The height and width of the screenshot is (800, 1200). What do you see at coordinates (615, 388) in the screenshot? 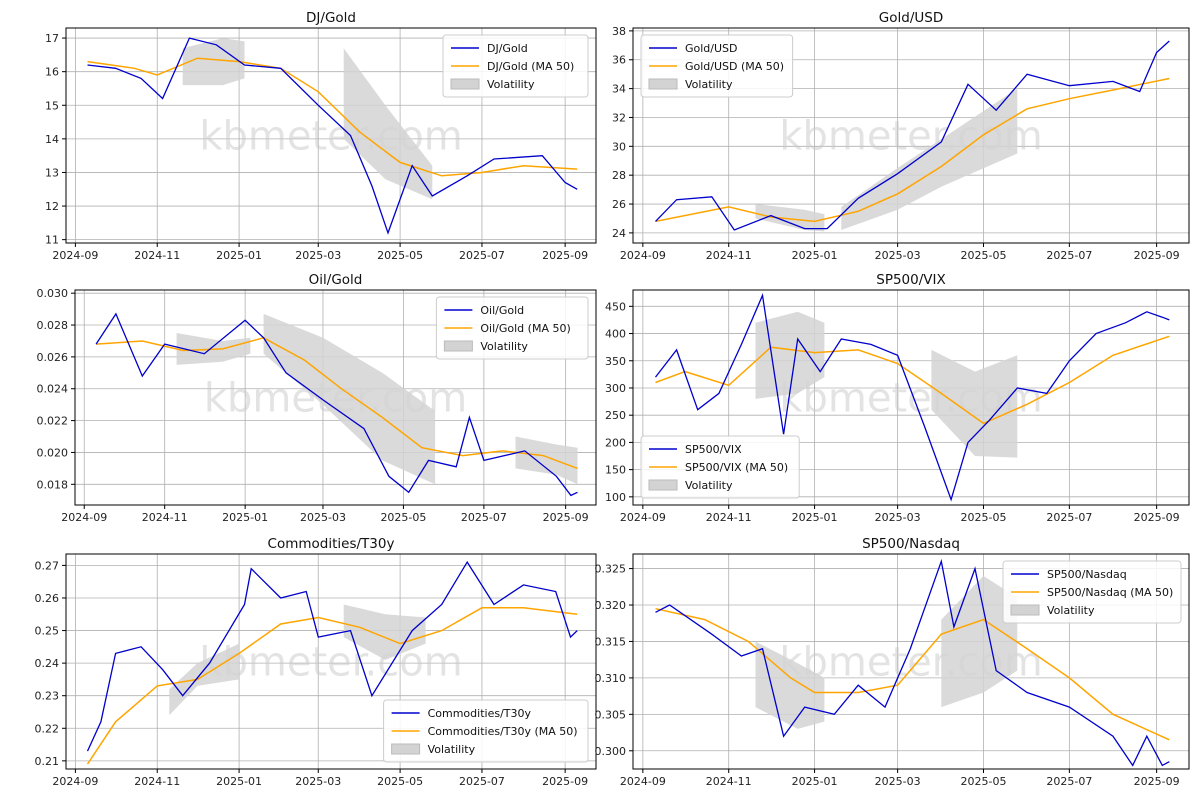
I see `y-tick-label: 300` at bounding box center [615, 388].